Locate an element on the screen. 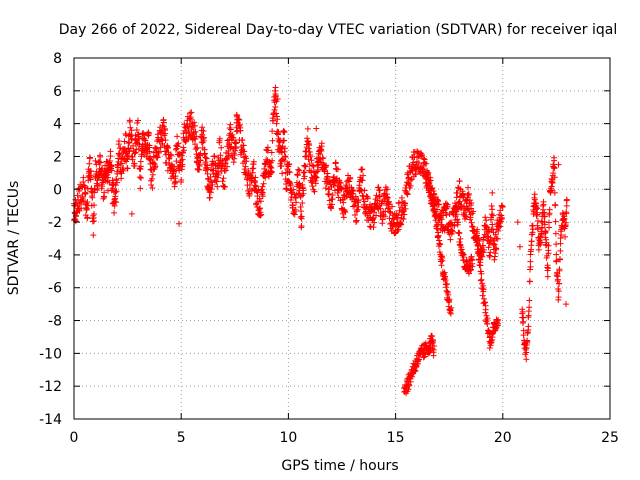  x-tick-label: 15 is located at coordinates (396, 438).